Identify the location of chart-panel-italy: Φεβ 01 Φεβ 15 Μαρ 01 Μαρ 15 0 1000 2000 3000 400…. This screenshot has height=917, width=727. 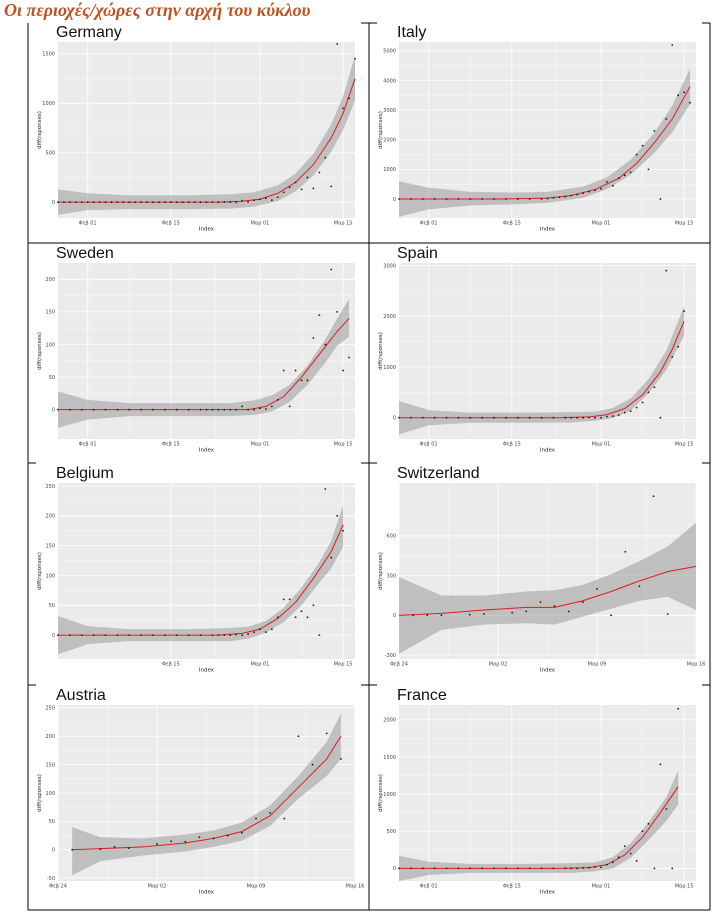
(536, 127).